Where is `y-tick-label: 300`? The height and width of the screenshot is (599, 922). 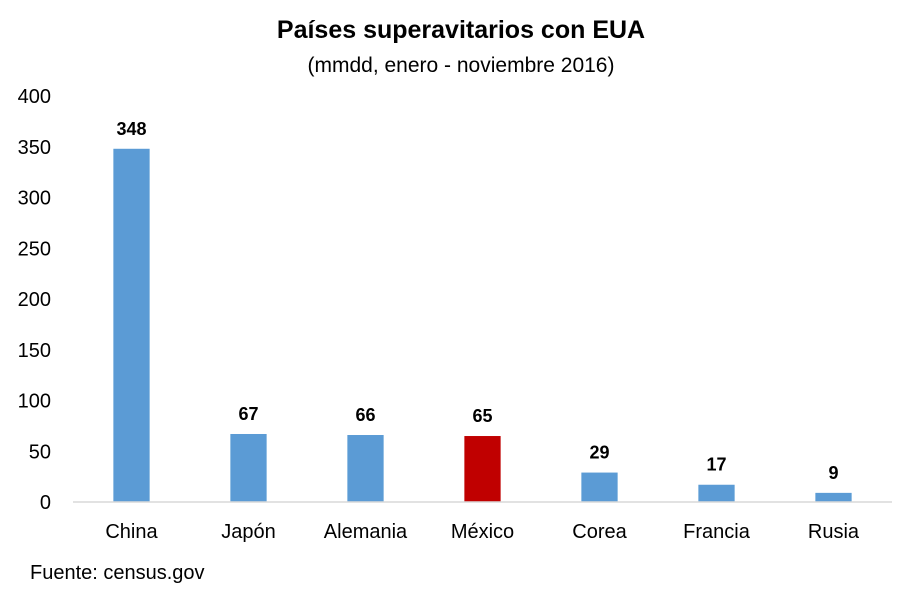
y-tick-label: 300 is located at coordinates (34, 199).